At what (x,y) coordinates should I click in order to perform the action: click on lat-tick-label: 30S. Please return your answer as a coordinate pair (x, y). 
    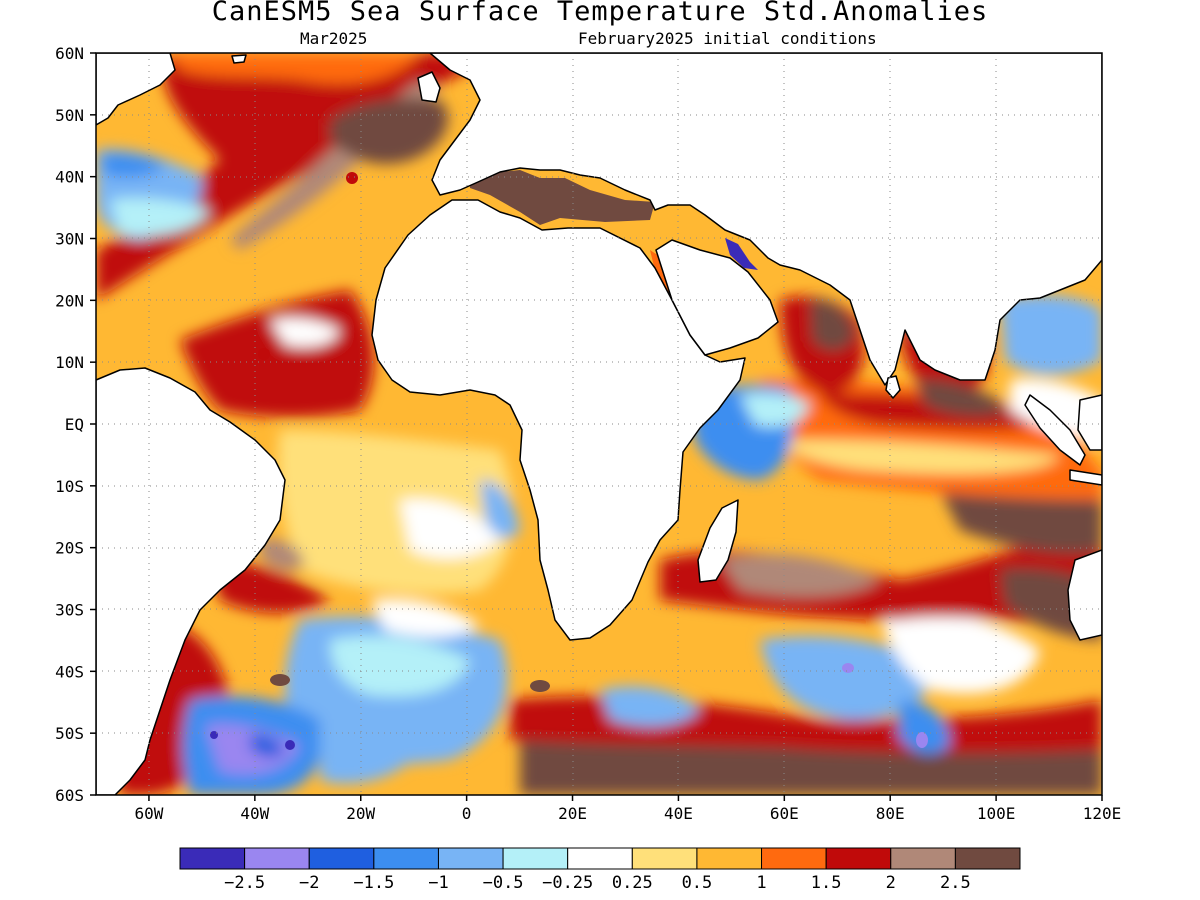
    Looking at the image, I should click on (69, 610).